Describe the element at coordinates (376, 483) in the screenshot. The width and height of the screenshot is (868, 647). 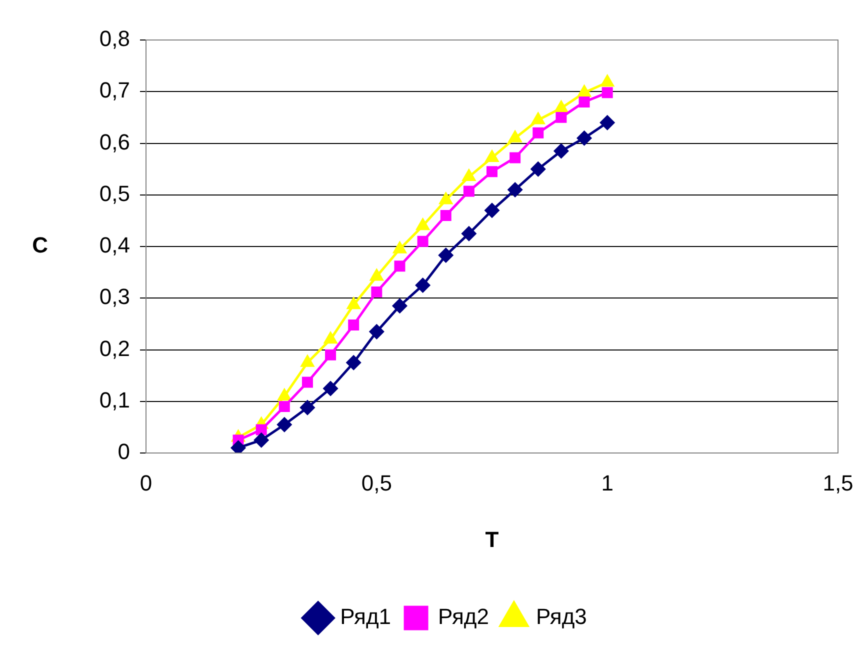
I see `x-tick-label: 0,5` at that location.